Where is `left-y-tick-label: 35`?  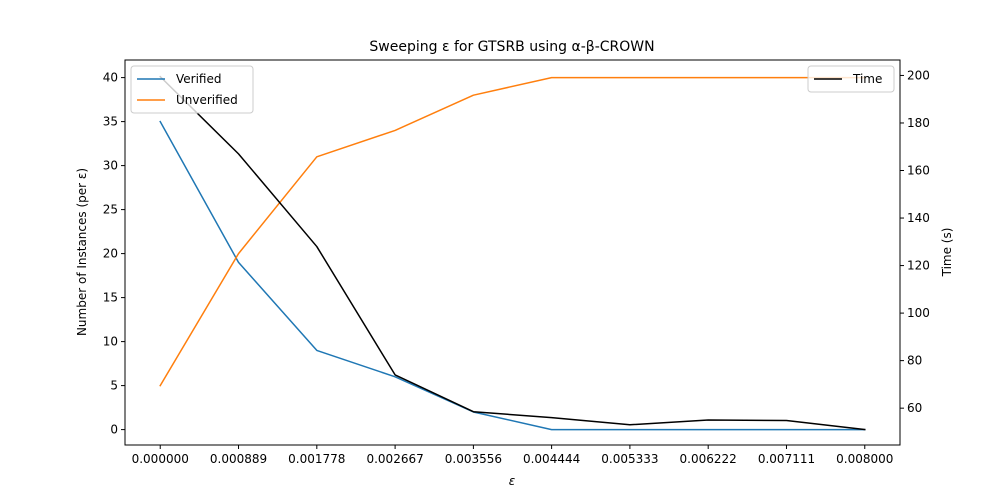 left-y-tick-label: 35 is located at coordinates (110, 122).